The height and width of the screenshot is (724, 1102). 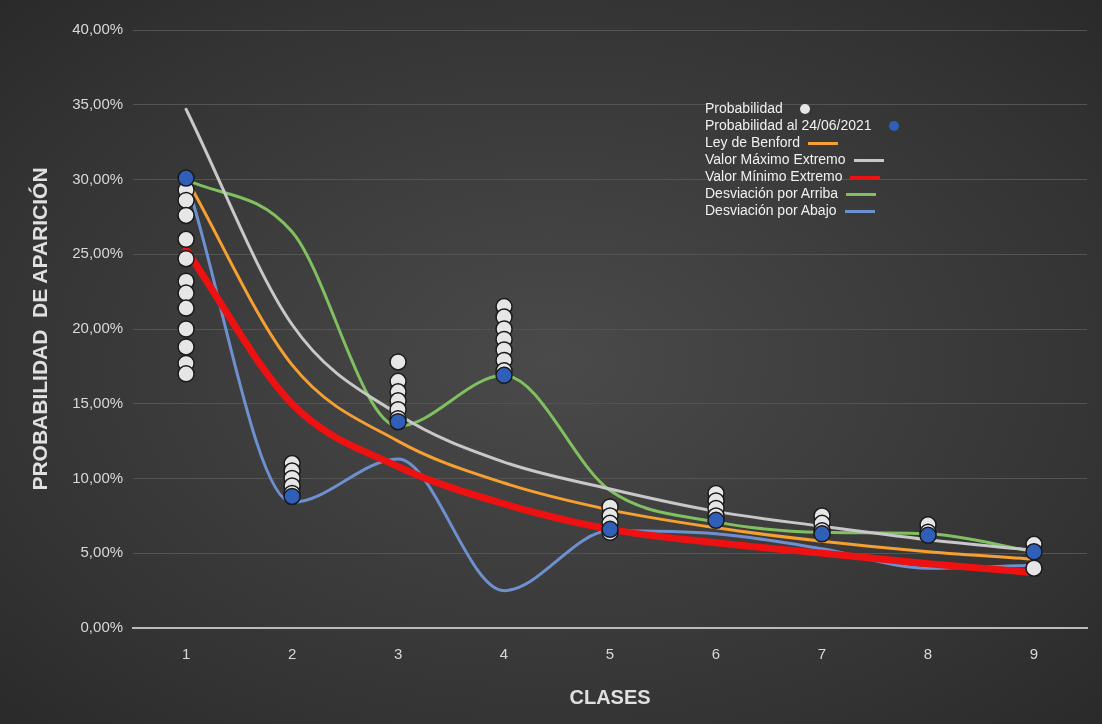 I want to click on x-tick-label: 2, so click(x=292, y=654).